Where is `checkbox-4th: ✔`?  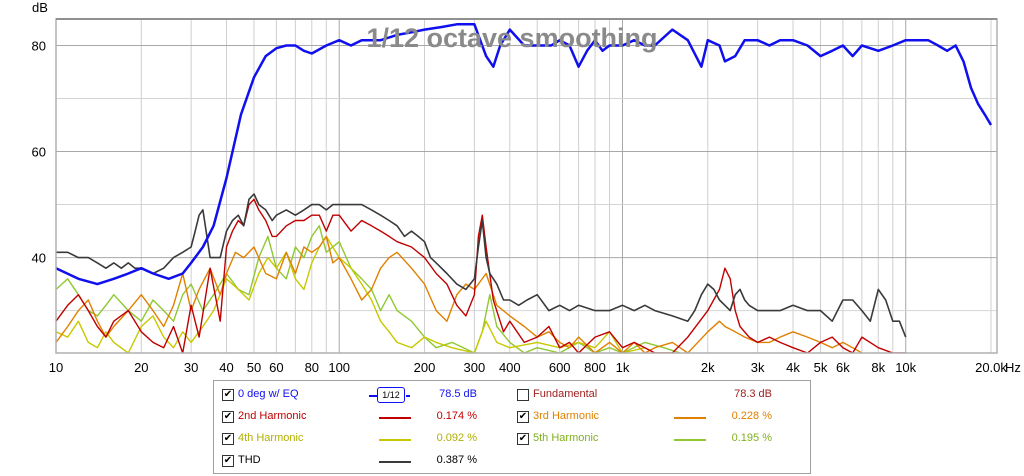 checkbox-4th: ✔ is located at coordinates (228, 439).